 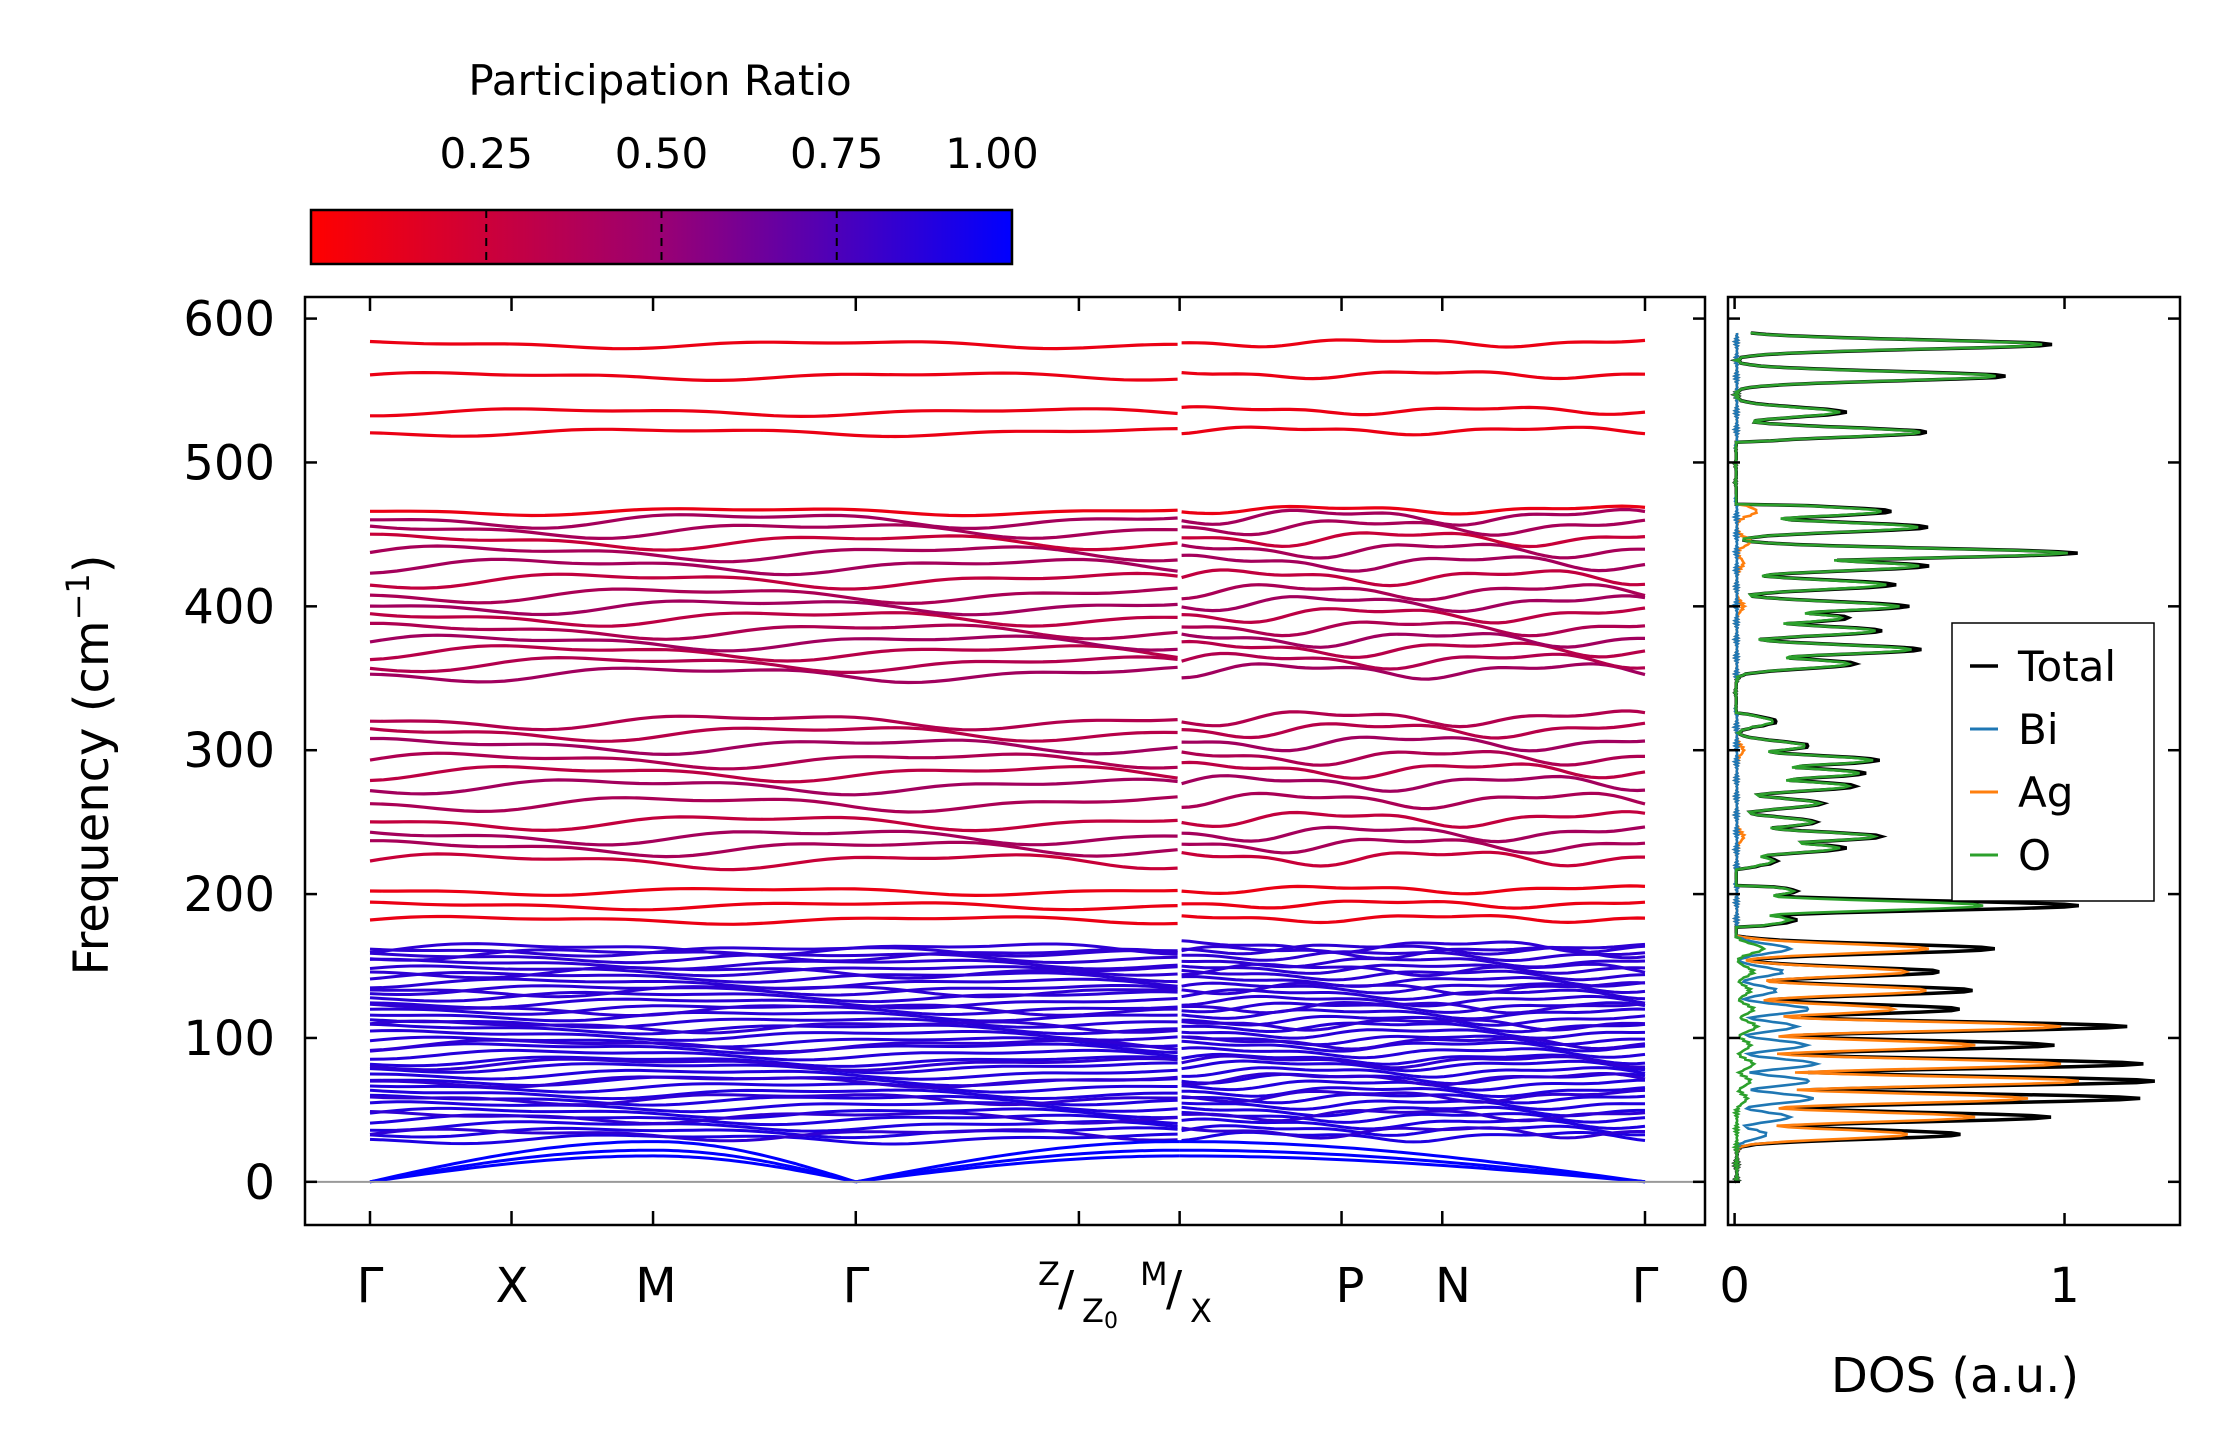 I want to click on y-tick-label: 0, so click(x=259, y=1183).